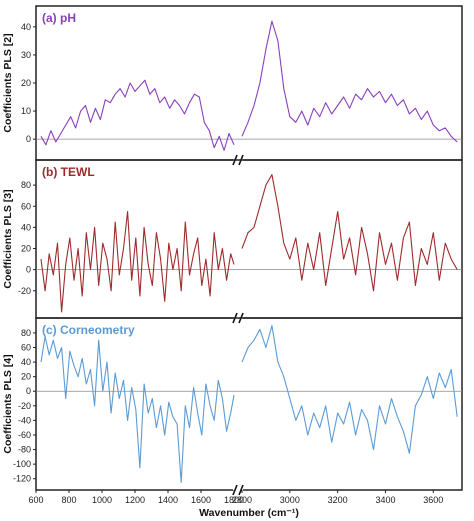  Describe the element at coordinates (22, 479) in the screenshot. I see `y-tick-label: -120` at that location.